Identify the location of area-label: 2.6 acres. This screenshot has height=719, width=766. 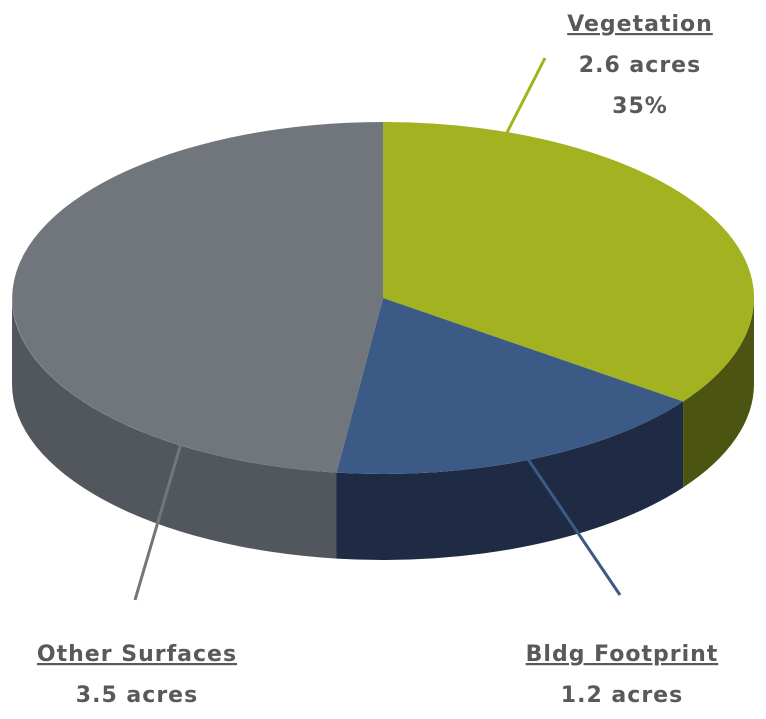
(640, 65).